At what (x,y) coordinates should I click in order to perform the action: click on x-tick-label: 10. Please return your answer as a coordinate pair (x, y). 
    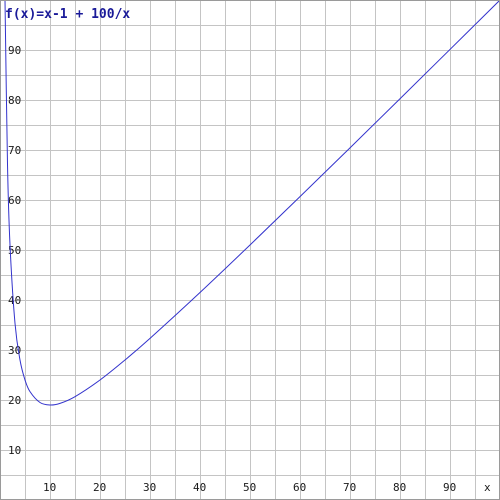
    Looking at the image, I should click on (49, 487).